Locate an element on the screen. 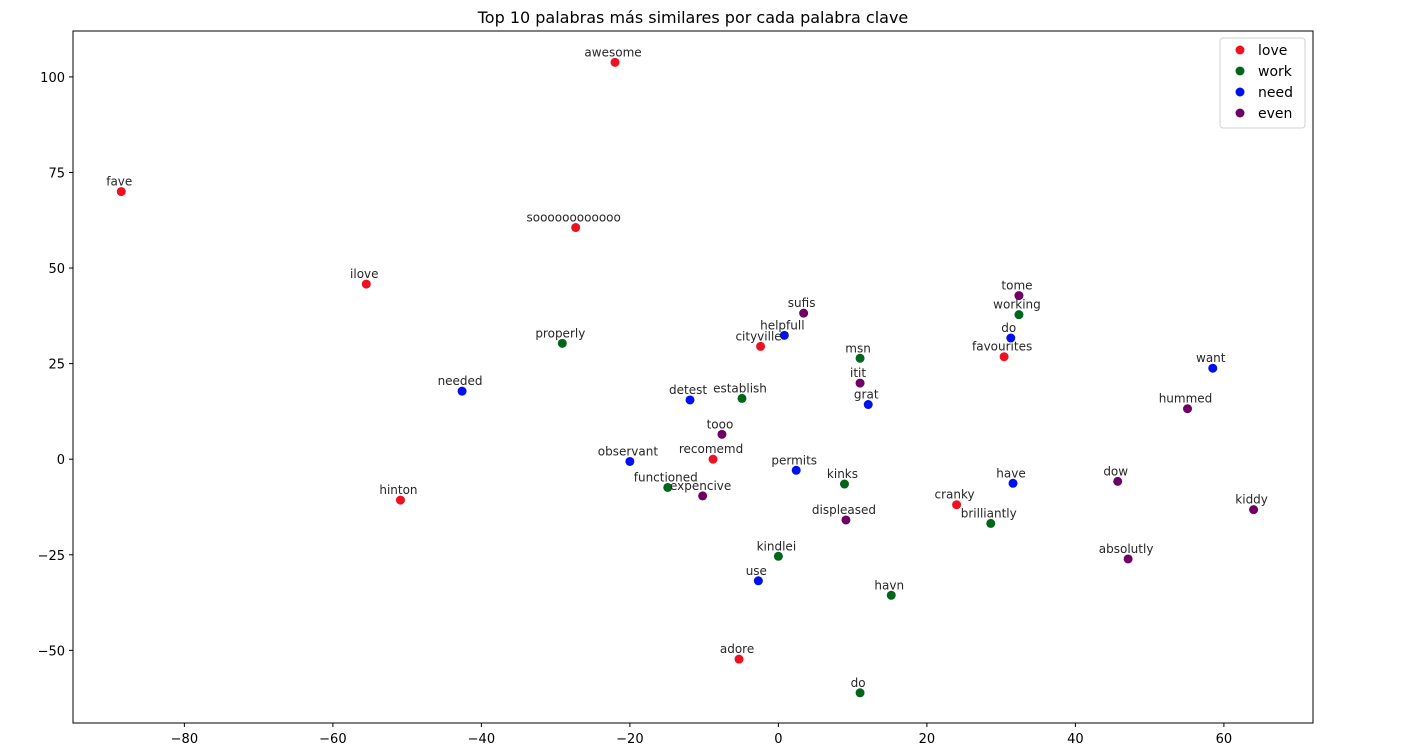  point-love-favourites is located at coordinates (1004, 357).